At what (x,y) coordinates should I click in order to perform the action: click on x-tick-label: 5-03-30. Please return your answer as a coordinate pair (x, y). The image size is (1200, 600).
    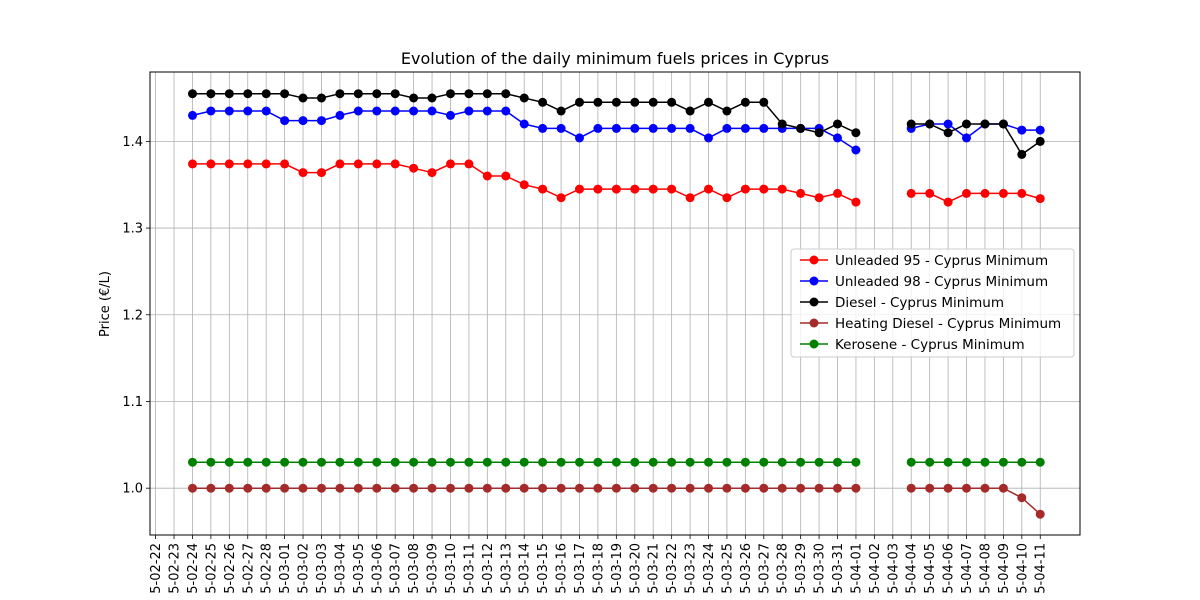
    Looking at the image, I should click on (820, 568).